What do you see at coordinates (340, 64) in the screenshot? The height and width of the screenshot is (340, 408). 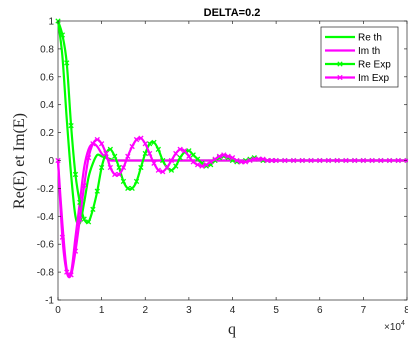 I see `legend-marker` at bounding box center [340, 64].